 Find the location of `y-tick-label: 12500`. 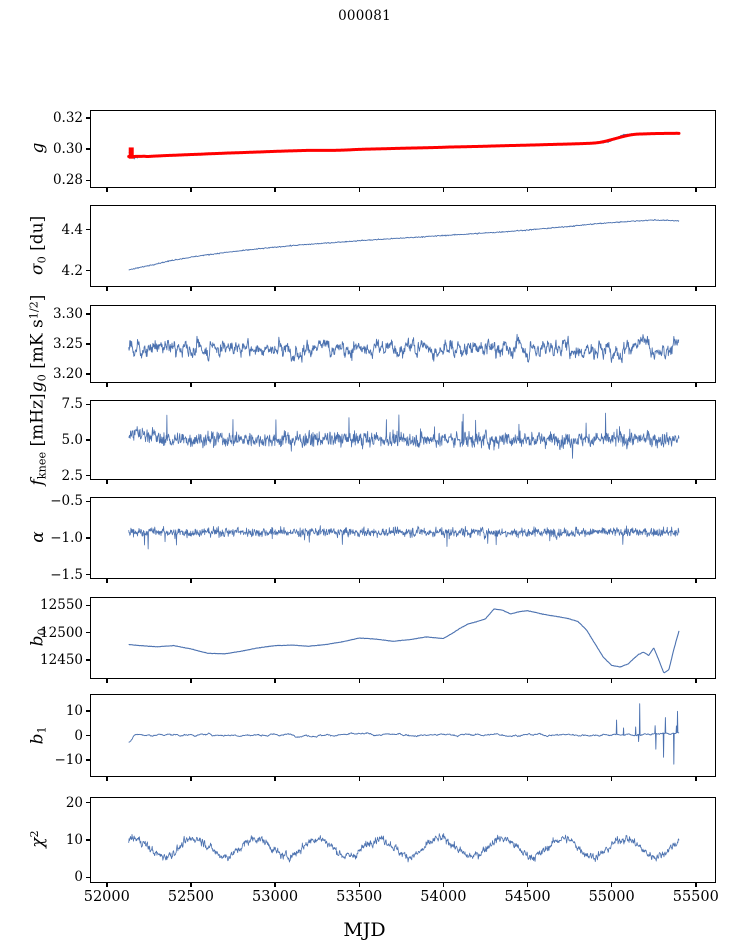

y-tick-label: 12500 is located at coordinates (61, 632).